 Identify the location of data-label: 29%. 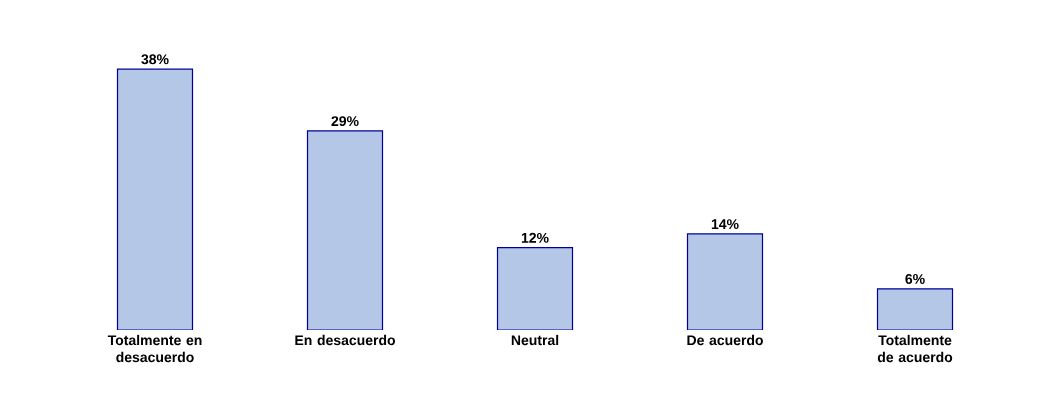
(345, 121).